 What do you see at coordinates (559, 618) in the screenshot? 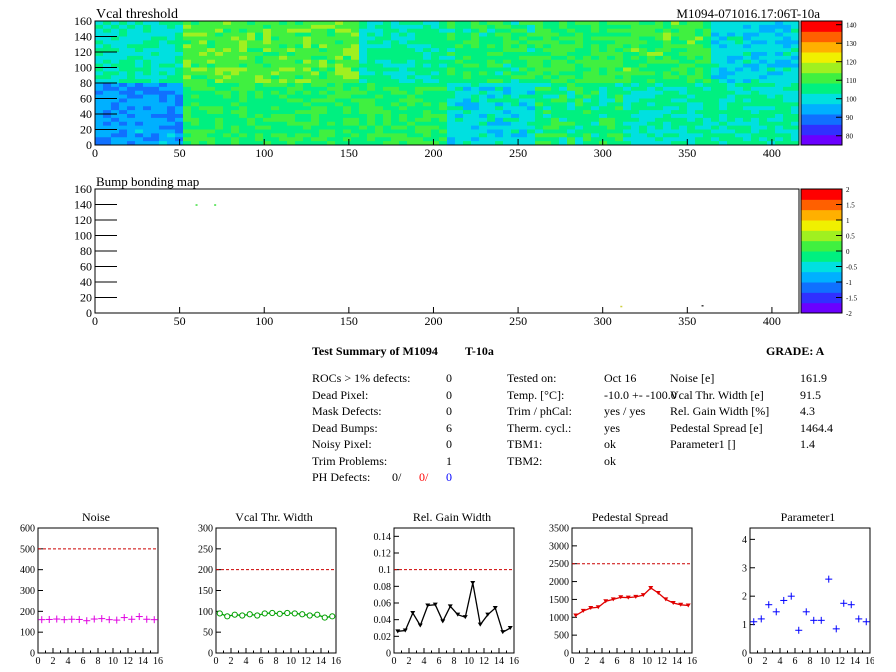
I see `y-tick-label: 1000` at bounding box center [559, 618].